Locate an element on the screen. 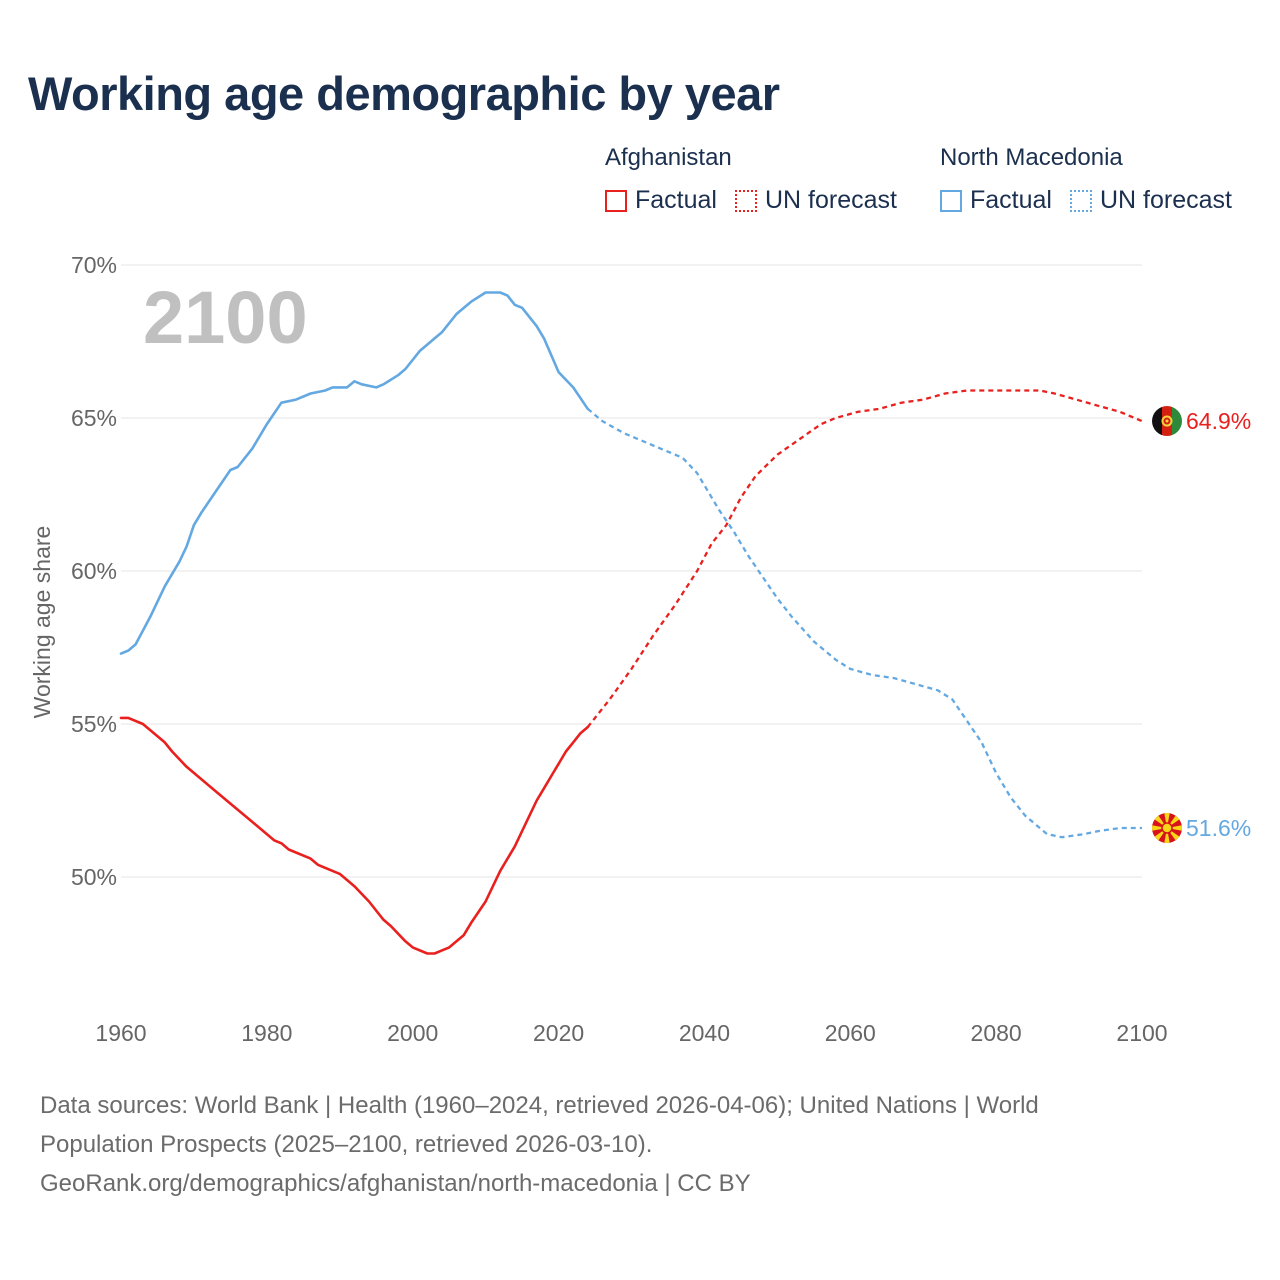  afghanistan-flag is located at coordinates (1167, 421).